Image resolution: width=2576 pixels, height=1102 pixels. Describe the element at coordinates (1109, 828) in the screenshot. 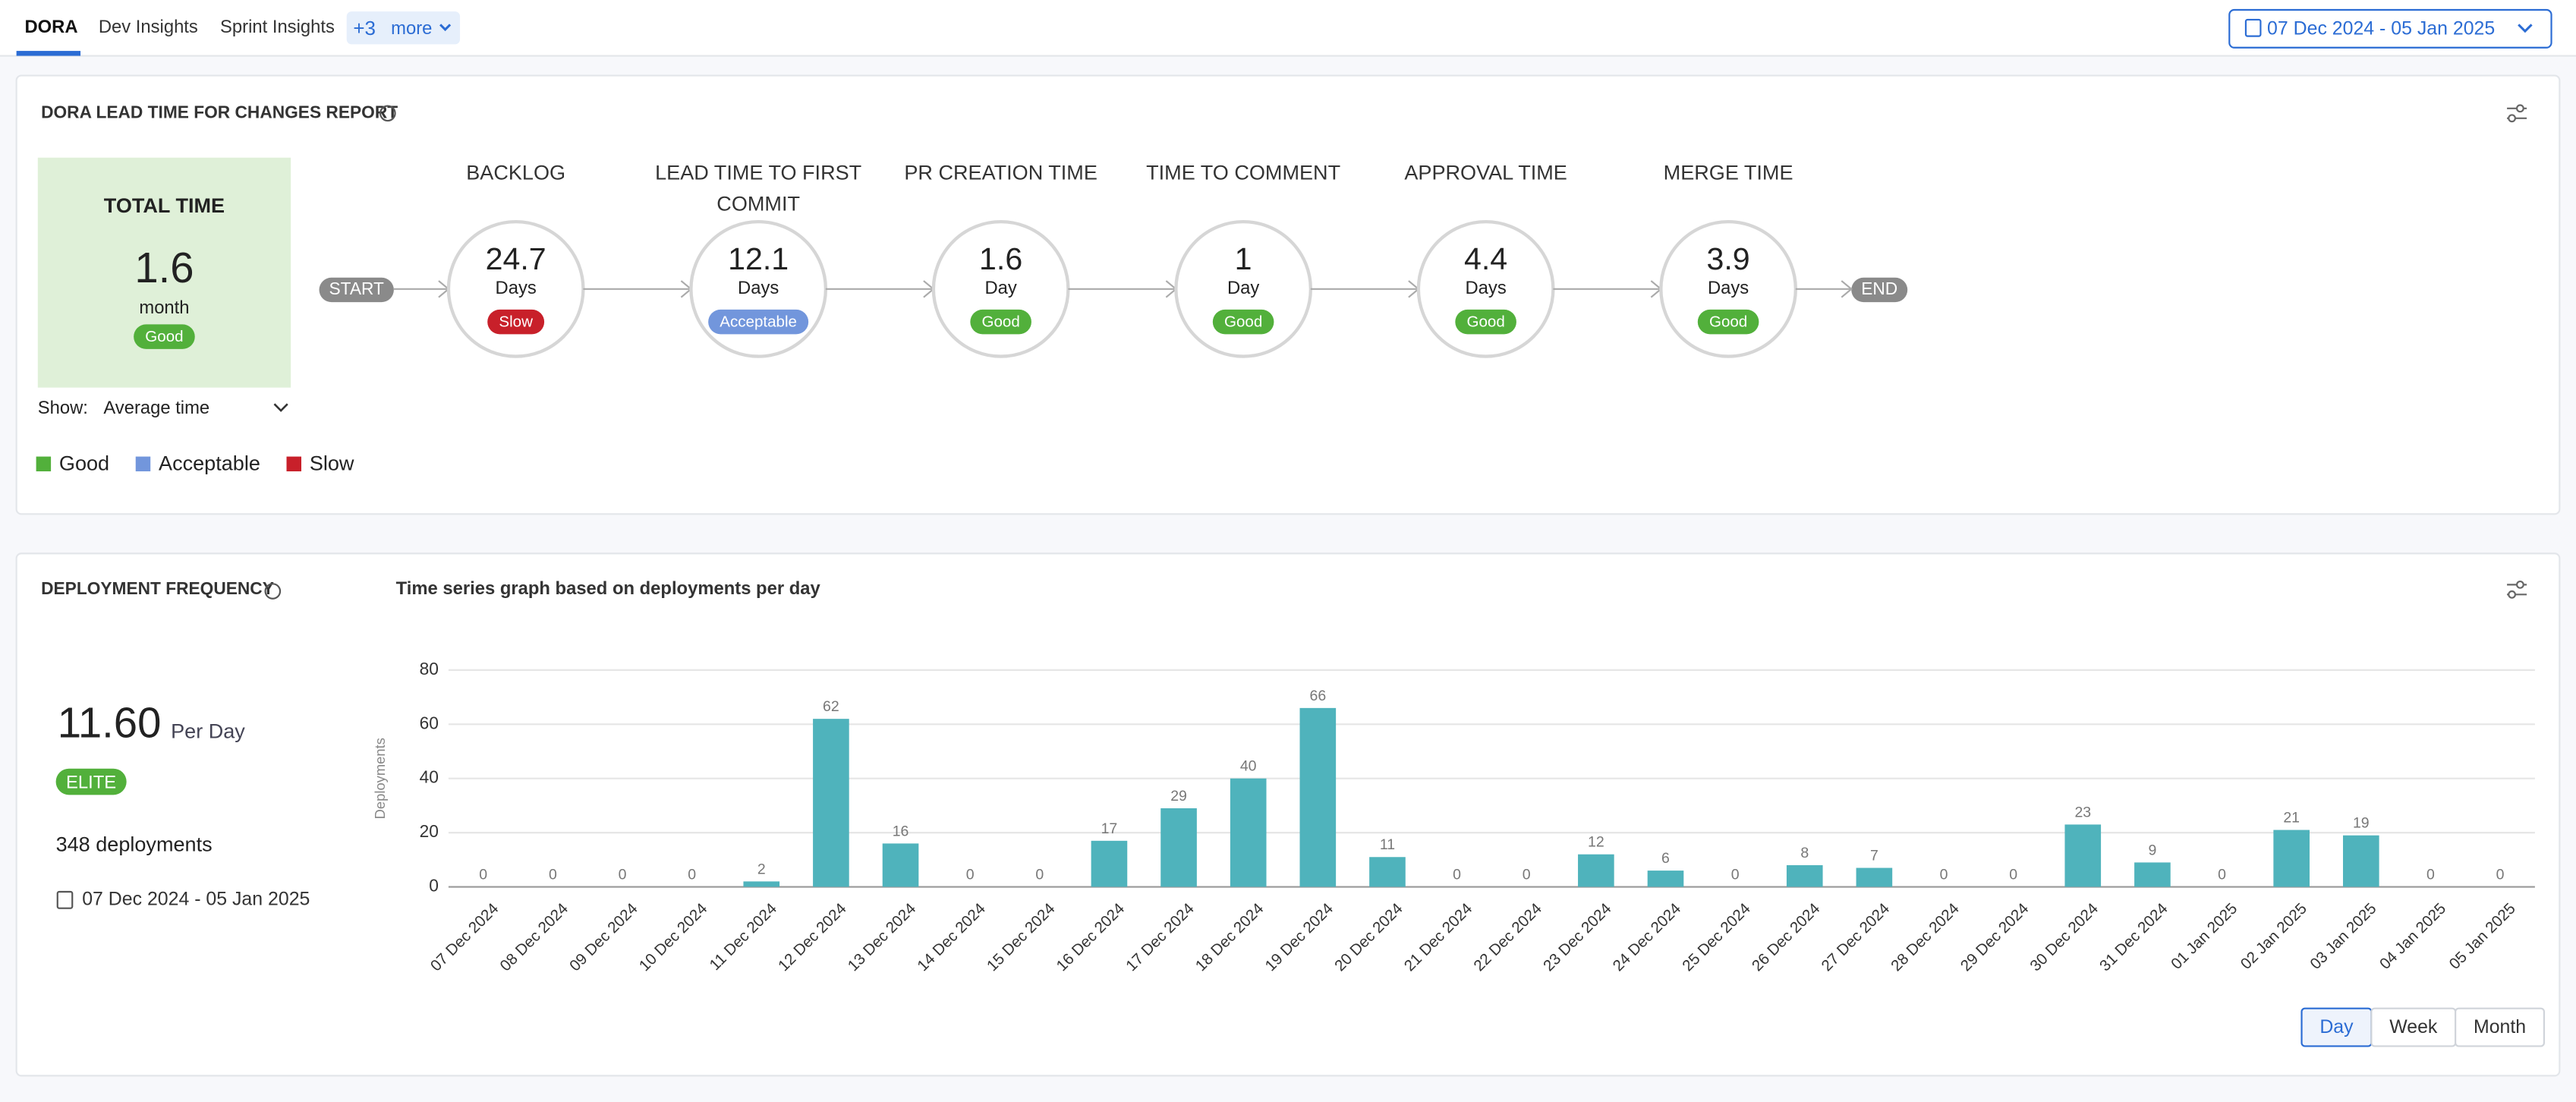

I see `value-label: 17` at that location.